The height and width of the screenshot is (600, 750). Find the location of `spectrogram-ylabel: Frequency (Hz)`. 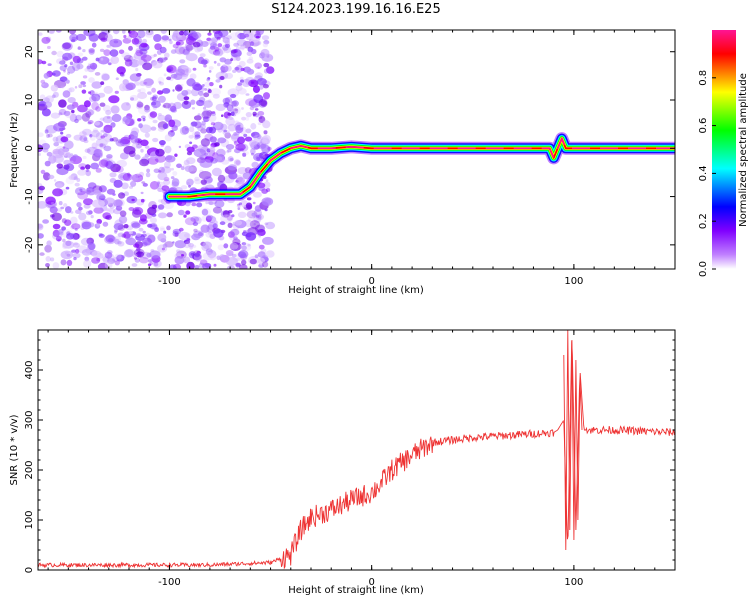

spectrogram-ylabel: Frequency (Hz) is located at coordinates (14, 150).